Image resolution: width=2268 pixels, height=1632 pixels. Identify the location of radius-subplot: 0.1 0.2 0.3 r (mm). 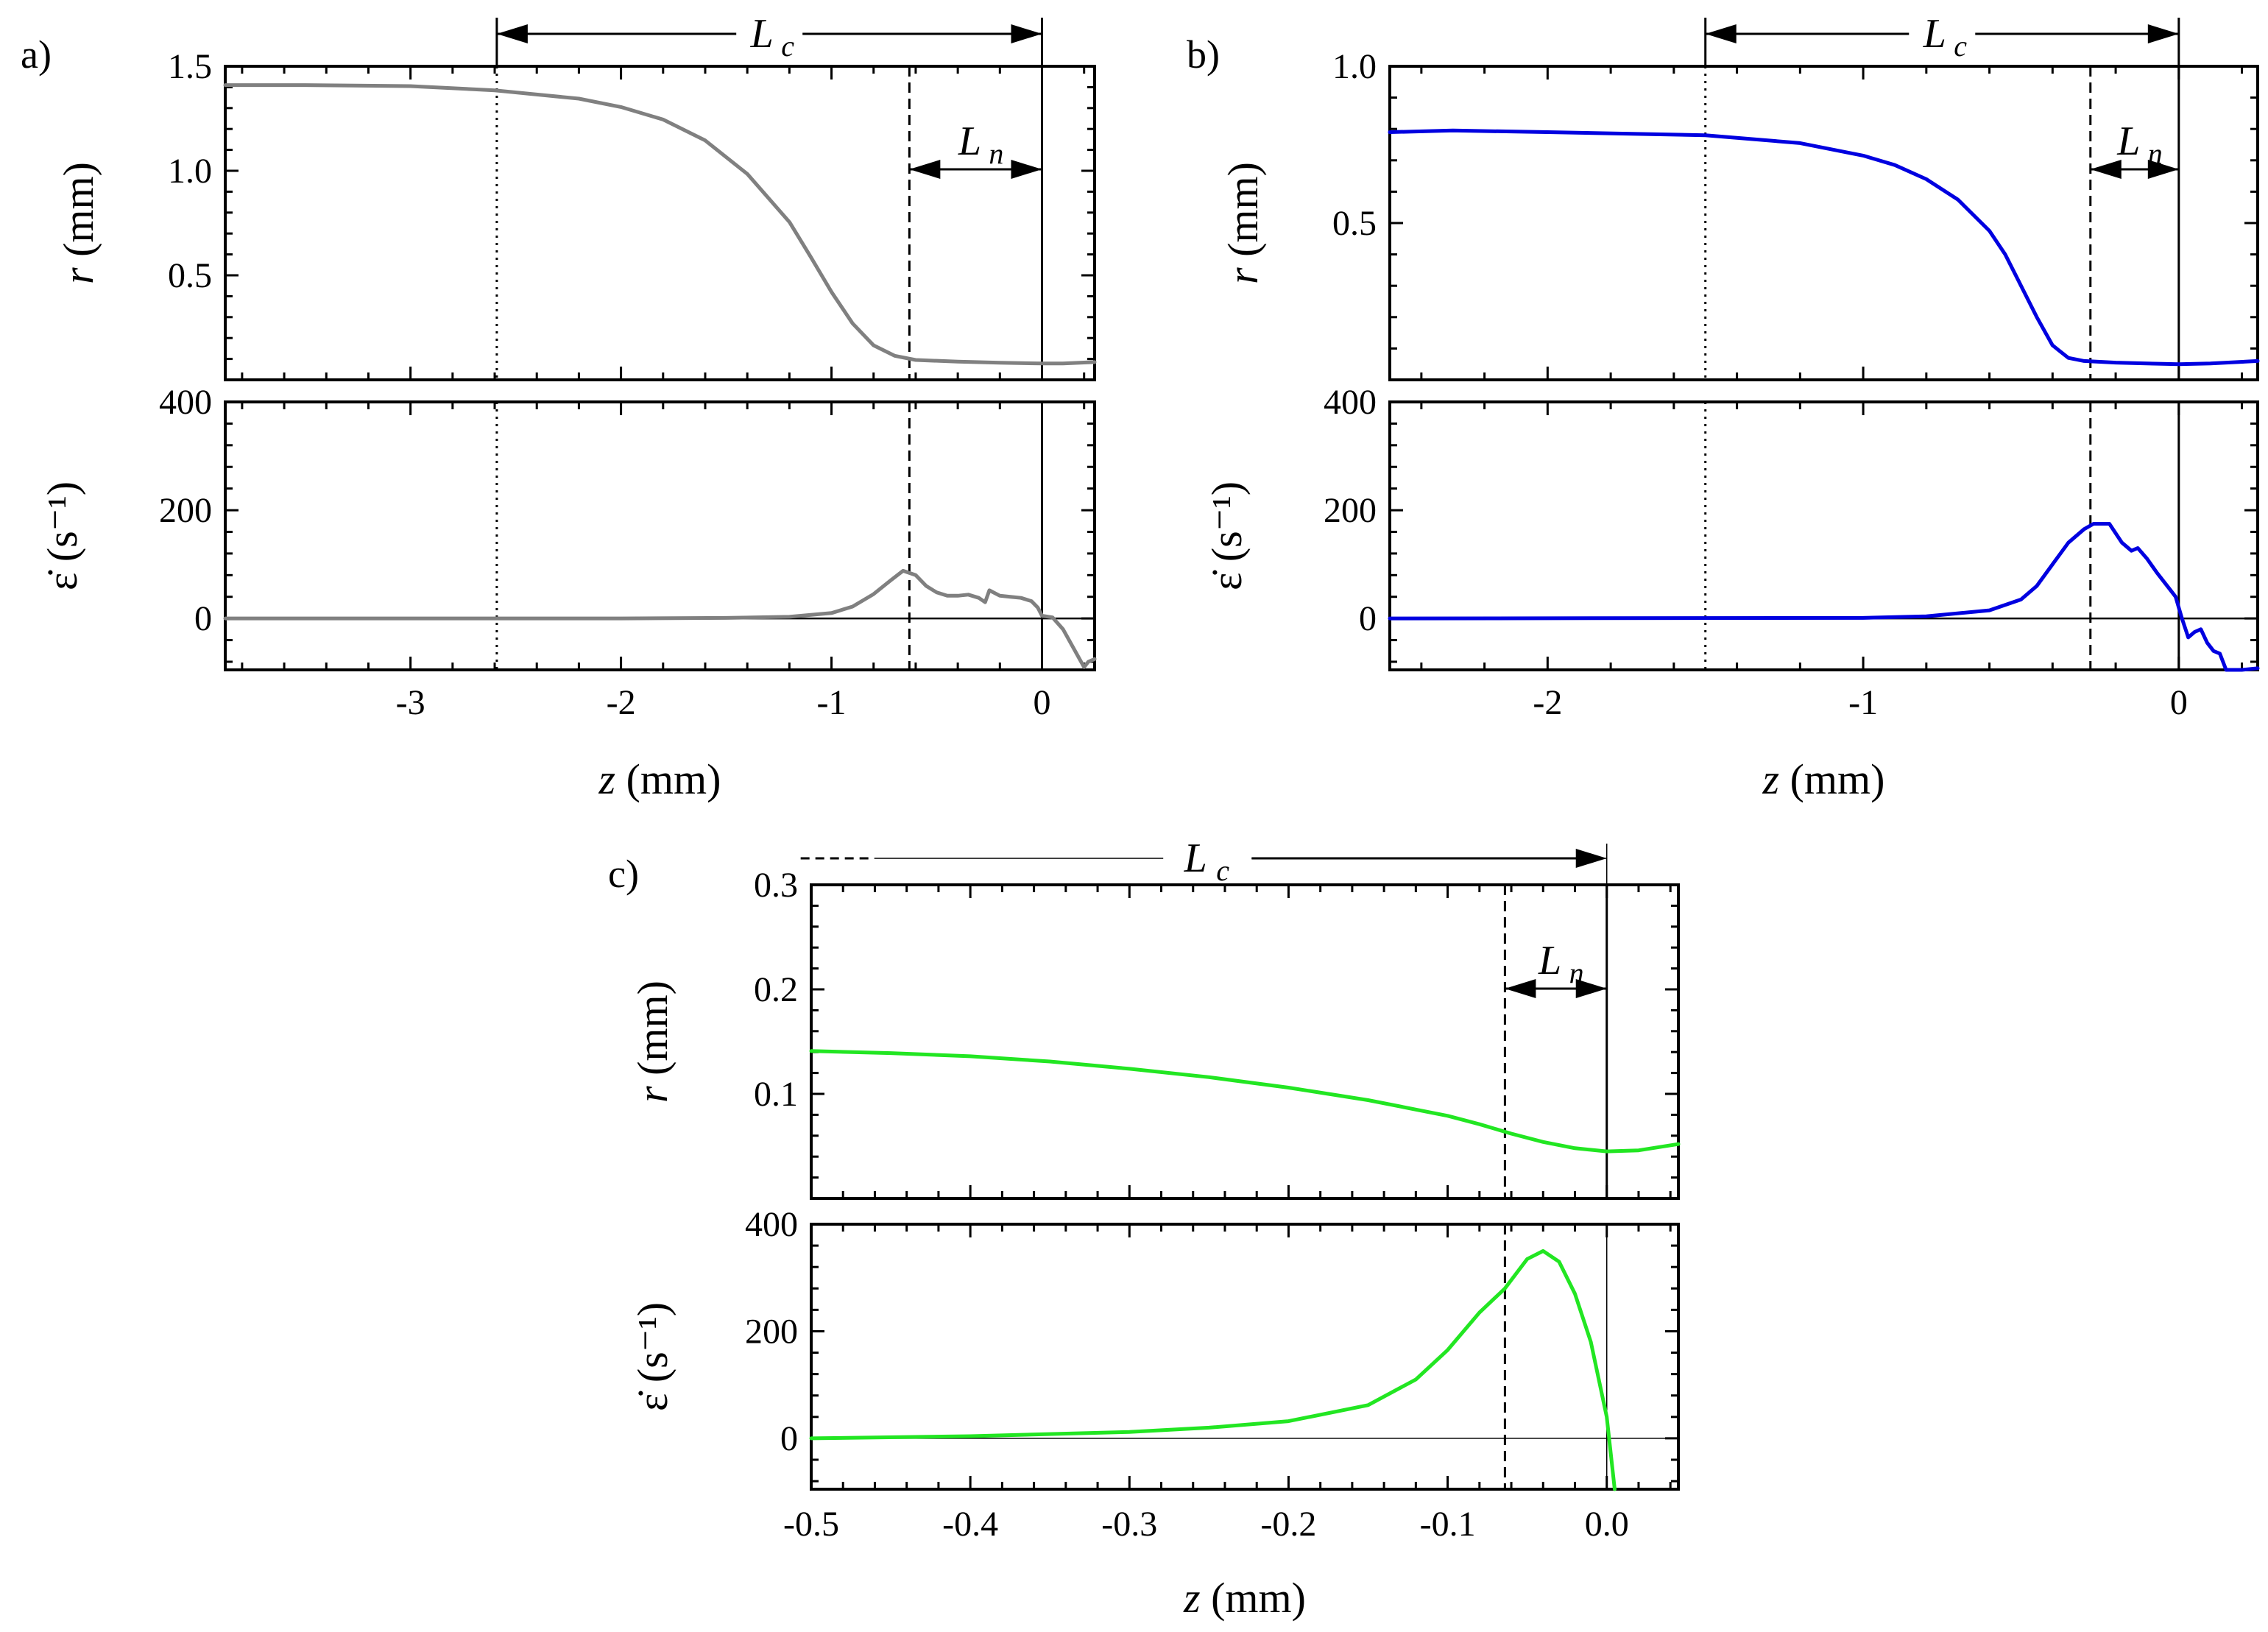
(1155, 1033).